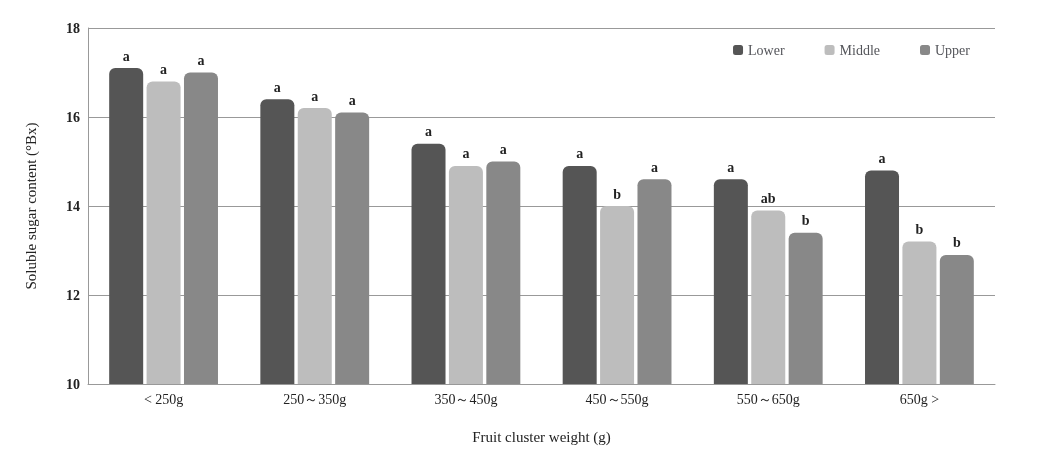 The height and width of the screenshot is (462, 1043). I want to click on x-tick-label: 350～450g, so click(466, 399).